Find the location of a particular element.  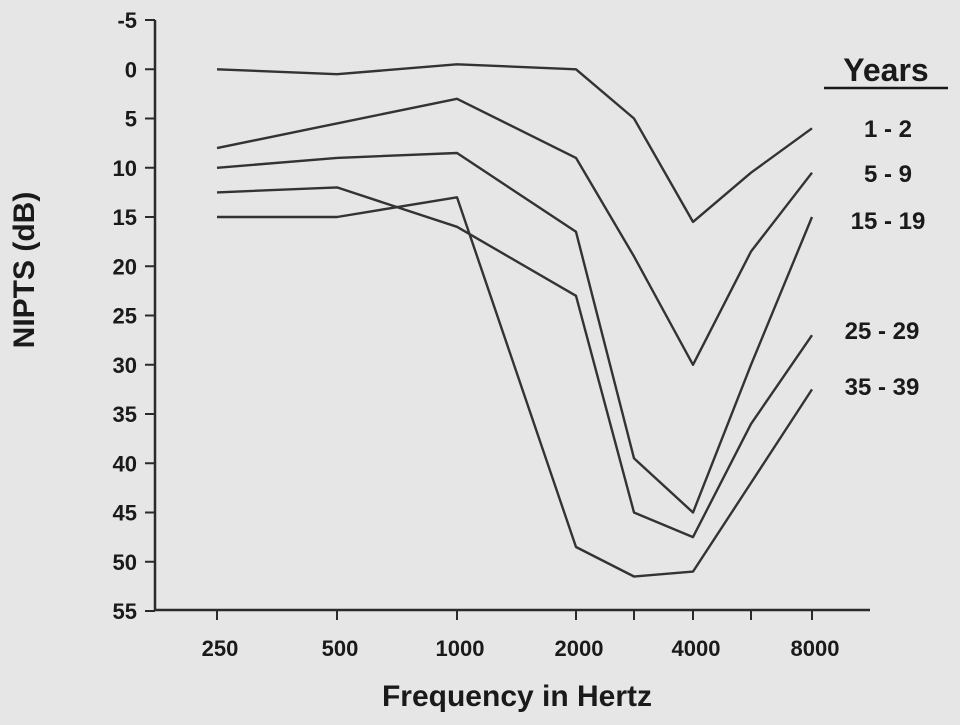

y-tick-label: -5 is located at coordinates (127, 20).